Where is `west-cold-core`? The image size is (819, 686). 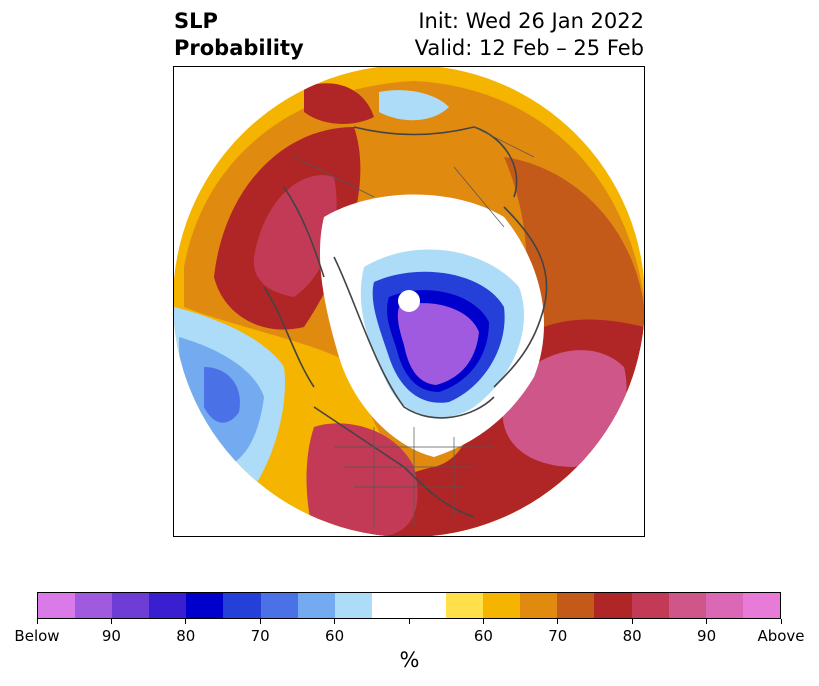 west-cold-core is located at coordinates (222, 395).